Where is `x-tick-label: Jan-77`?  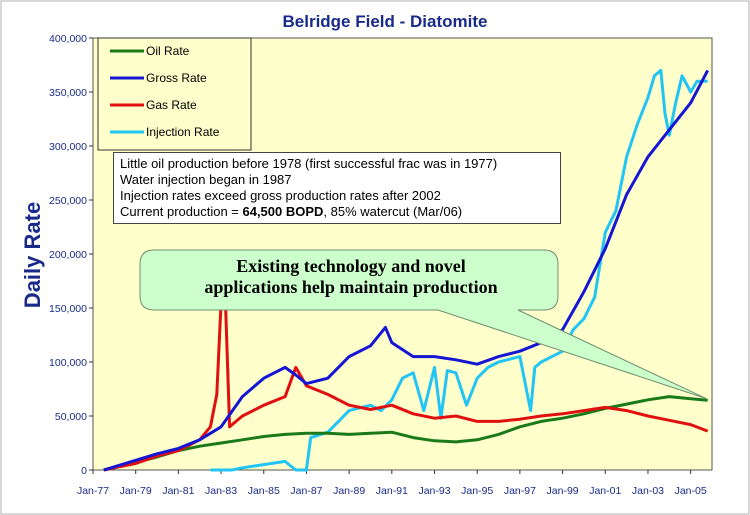 x-tick-label: Jan-77 is located at coordinates (93, 491).